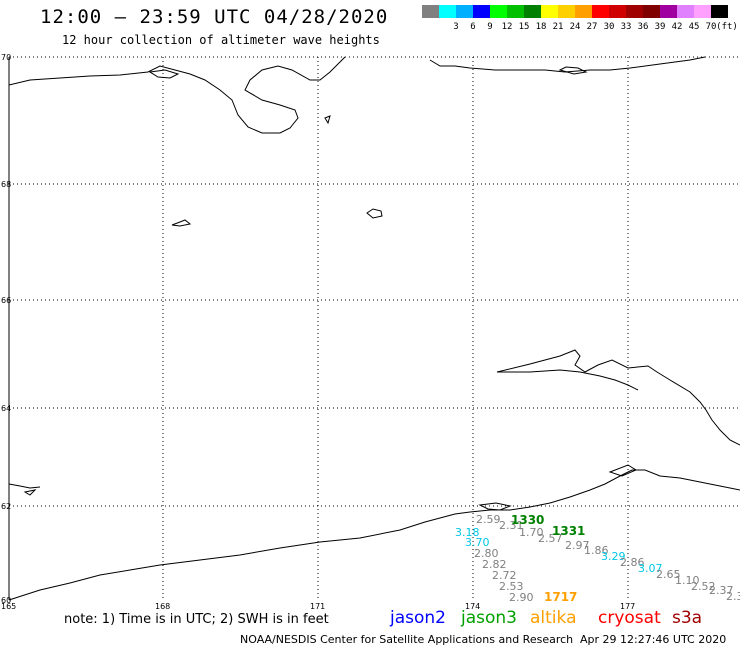 The width and height of the screenshot is (740, 650). What do you see at coordinates (521, 597) in the screenshot?
I see `wave-height-value: 2.90` at bounding box center [521, 597].